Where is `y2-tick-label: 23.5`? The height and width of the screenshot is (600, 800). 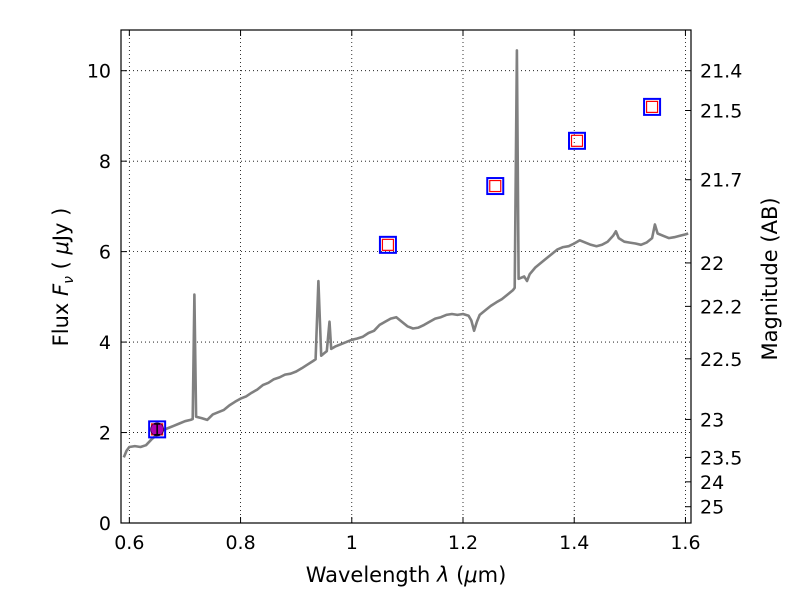
y2-tick-label: 23.5 is located at coordinates (721, 458).